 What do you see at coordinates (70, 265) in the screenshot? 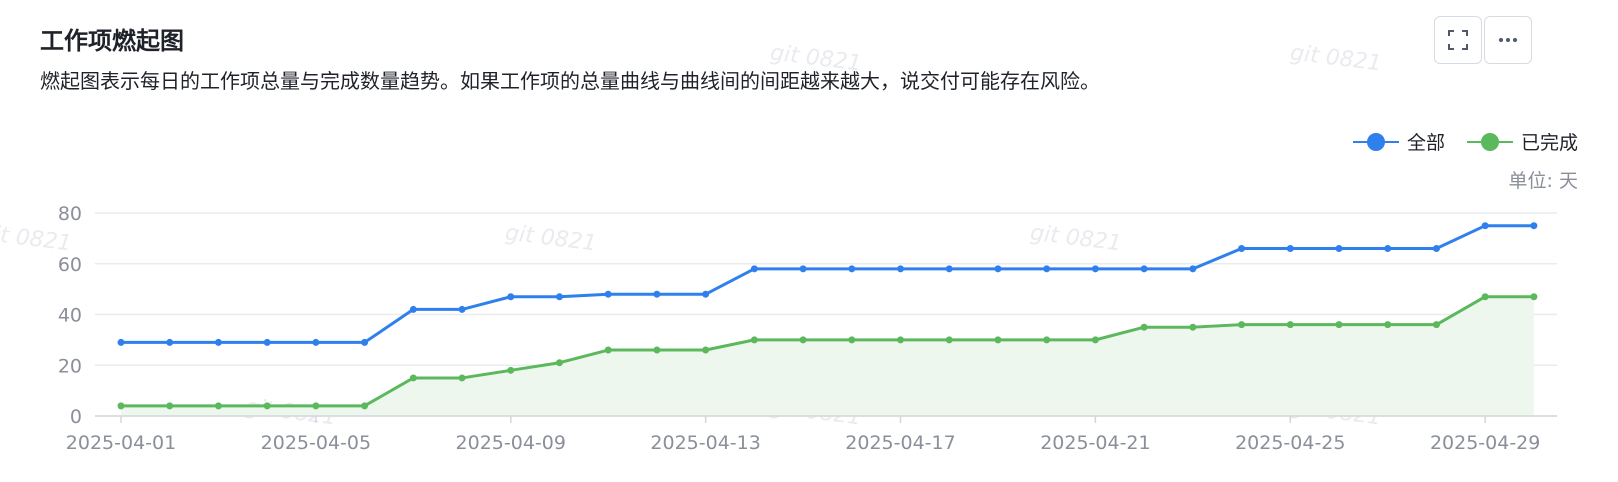
I see `y-tick-label: 60` at bounding box center [70, 265].